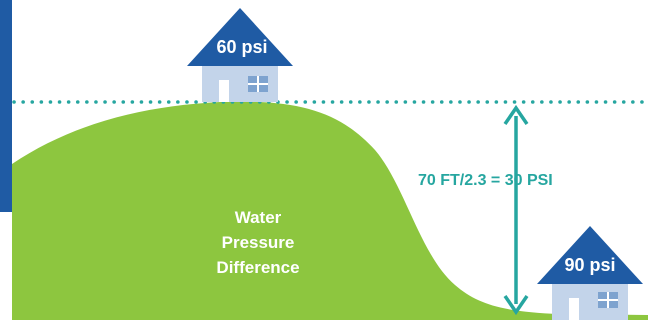  Describe the element at coordinates (516, 210) in the screenshot. I see `height-arrow` at that location.